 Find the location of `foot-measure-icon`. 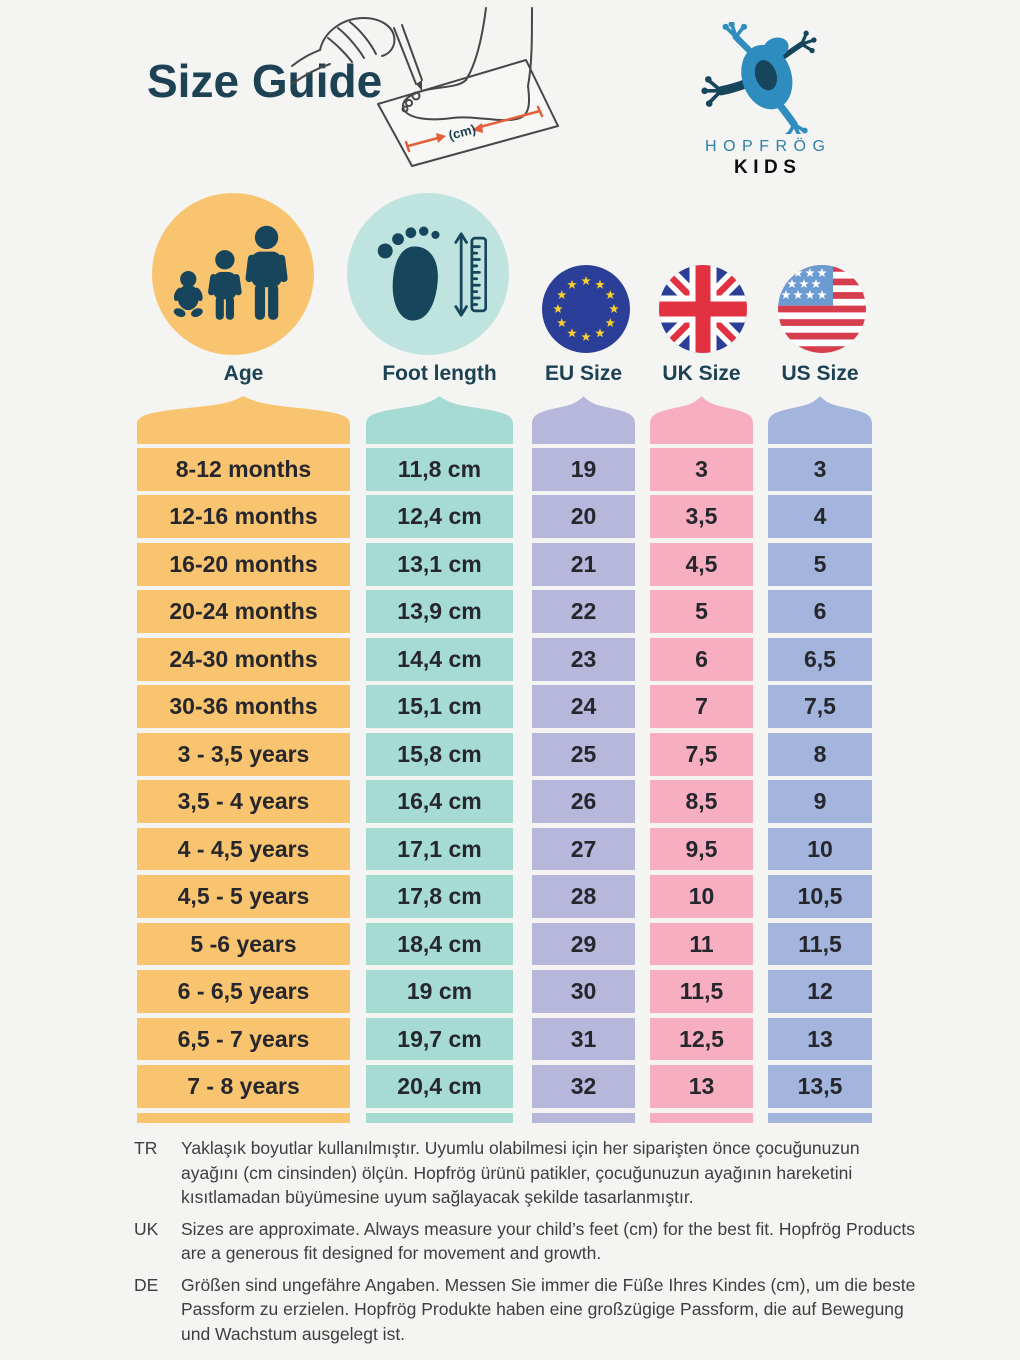

foot-measure-icon is located at coordinates (432, 273).